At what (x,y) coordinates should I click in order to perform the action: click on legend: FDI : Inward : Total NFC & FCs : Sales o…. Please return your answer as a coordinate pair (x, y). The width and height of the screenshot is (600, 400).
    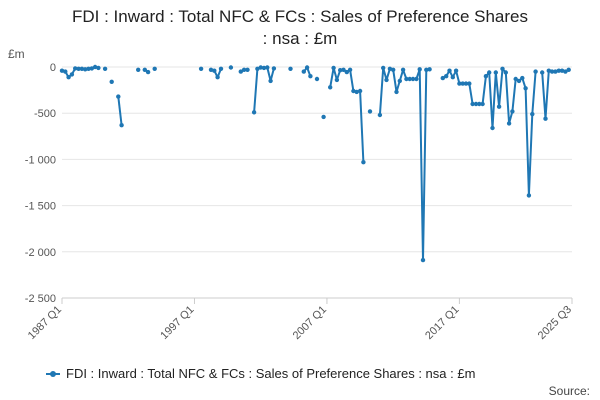
    Looking at the image, I should click on (260, 373).